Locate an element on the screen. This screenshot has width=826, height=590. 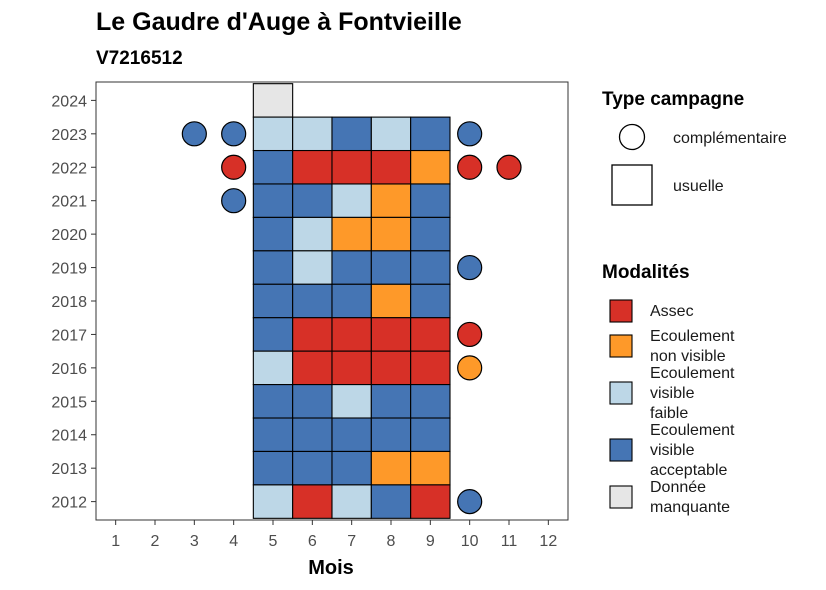
legend-label-acceptable: acceptable is located at coordinates (688, 470).